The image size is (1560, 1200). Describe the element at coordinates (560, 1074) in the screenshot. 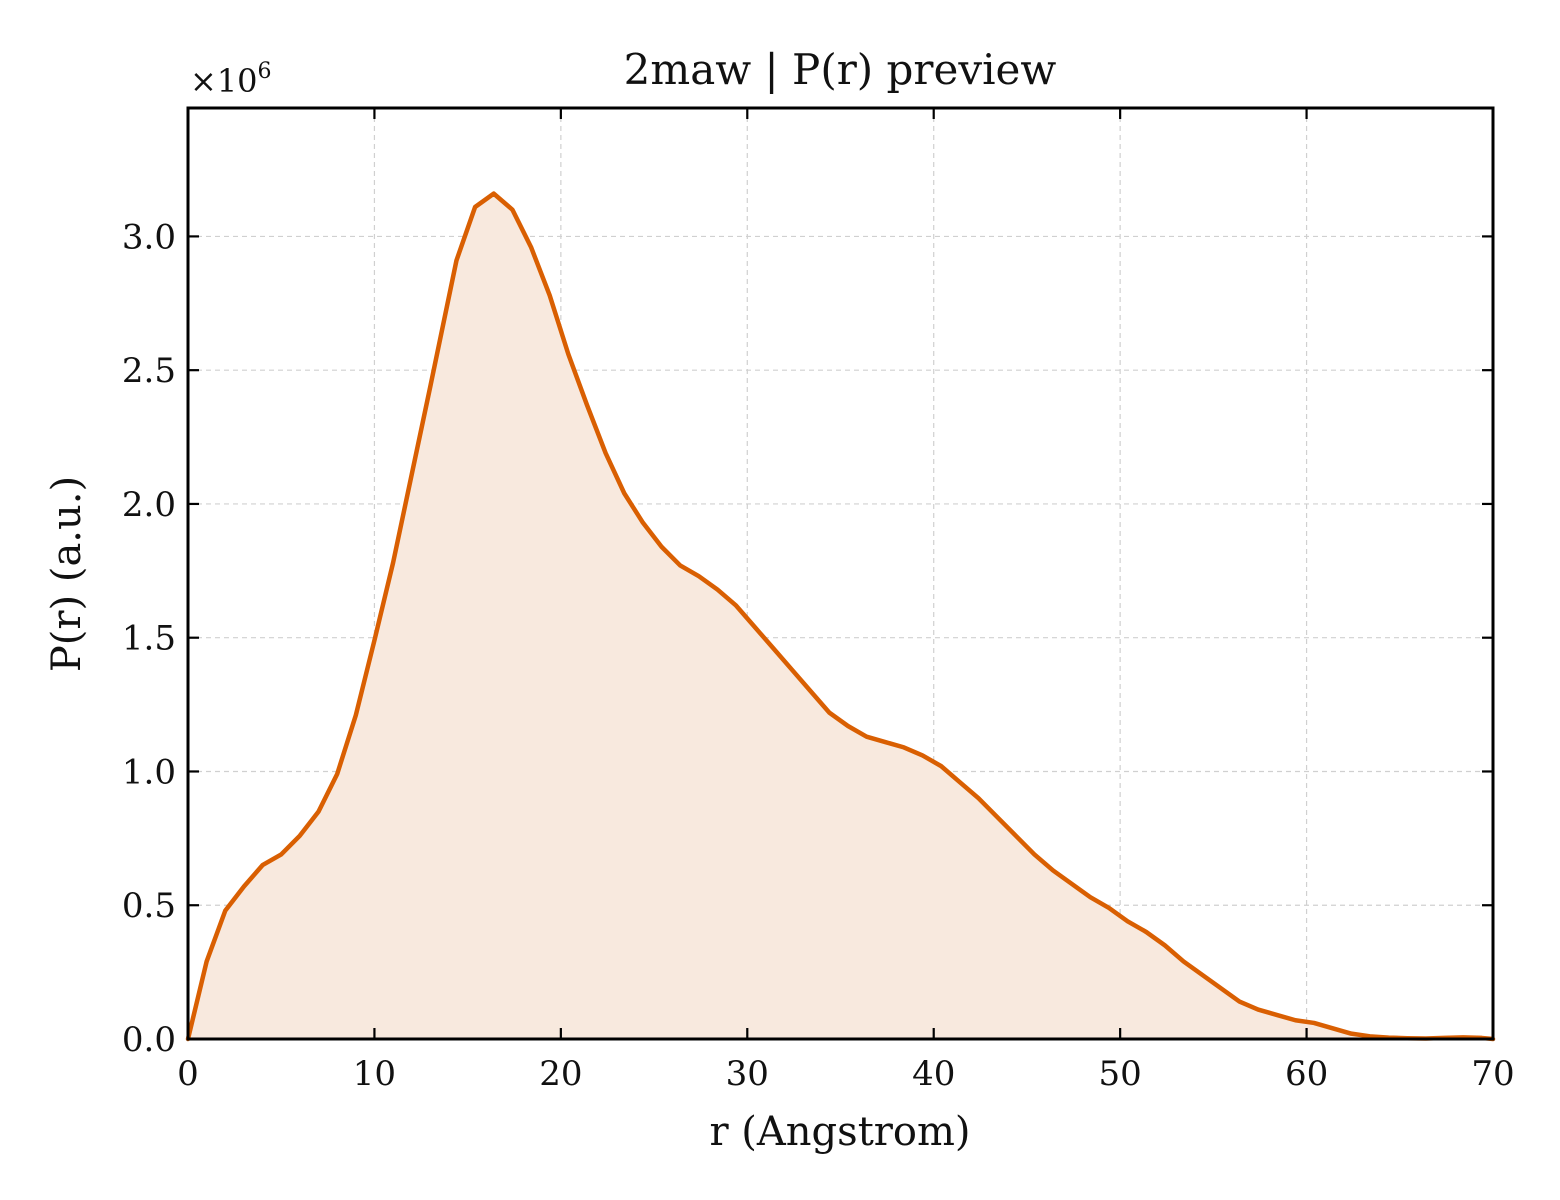

I see `x-tick-label: 20` at that location.